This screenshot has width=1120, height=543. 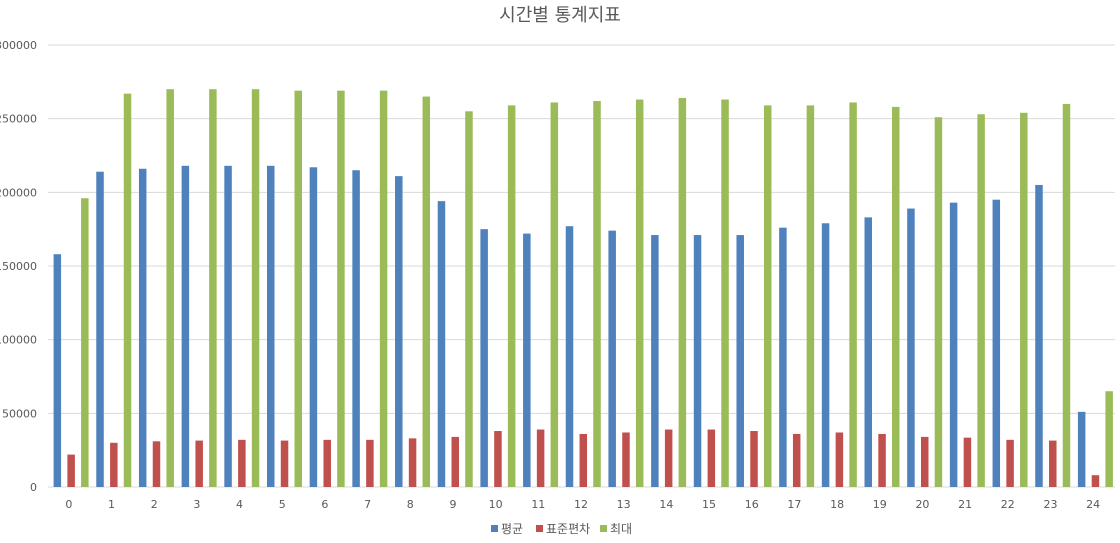 I want to click on y-tick-label: 100000, so click(x=18, y=340).